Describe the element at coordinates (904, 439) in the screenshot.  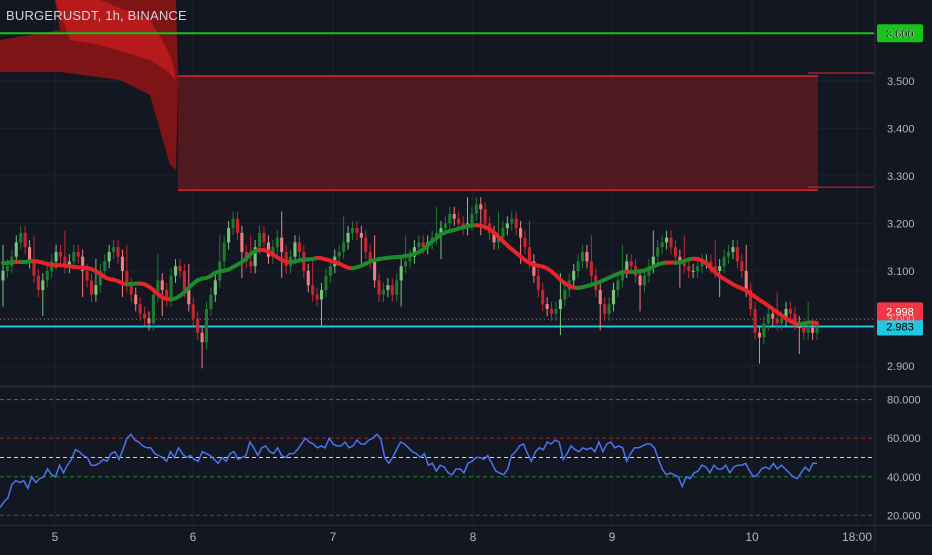
I see `rsi-tick-label: 60.000` at that location.